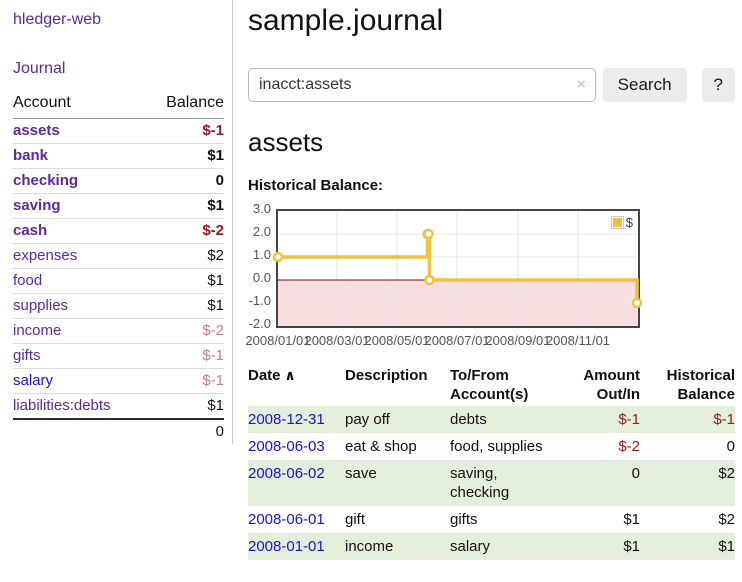 The image size is (742, 582). I want to click on register-row: 2008-06-01 gift gifts $1 $2, so click(491, 519).